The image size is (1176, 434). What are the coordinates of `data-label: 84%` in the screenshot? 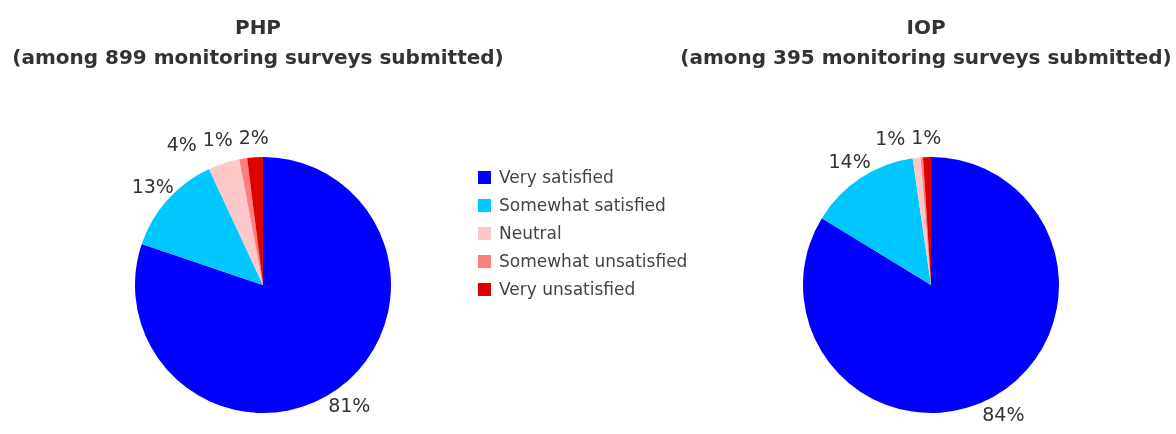 It's located at (1003, 414).